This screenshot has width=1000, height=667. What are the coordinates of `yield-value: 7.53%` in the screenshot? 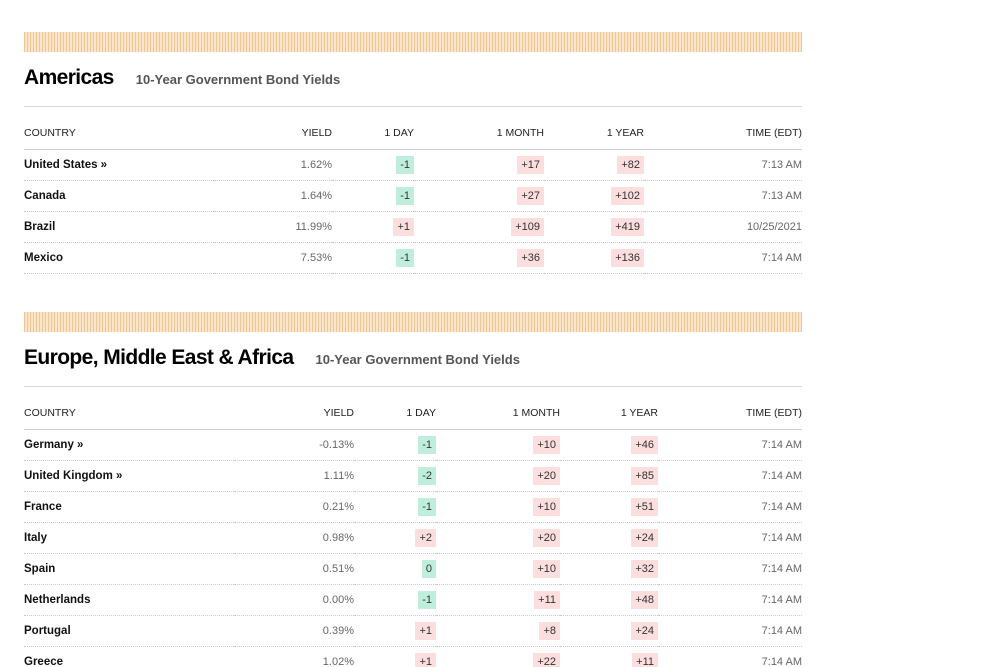 It's located at (273, 258).